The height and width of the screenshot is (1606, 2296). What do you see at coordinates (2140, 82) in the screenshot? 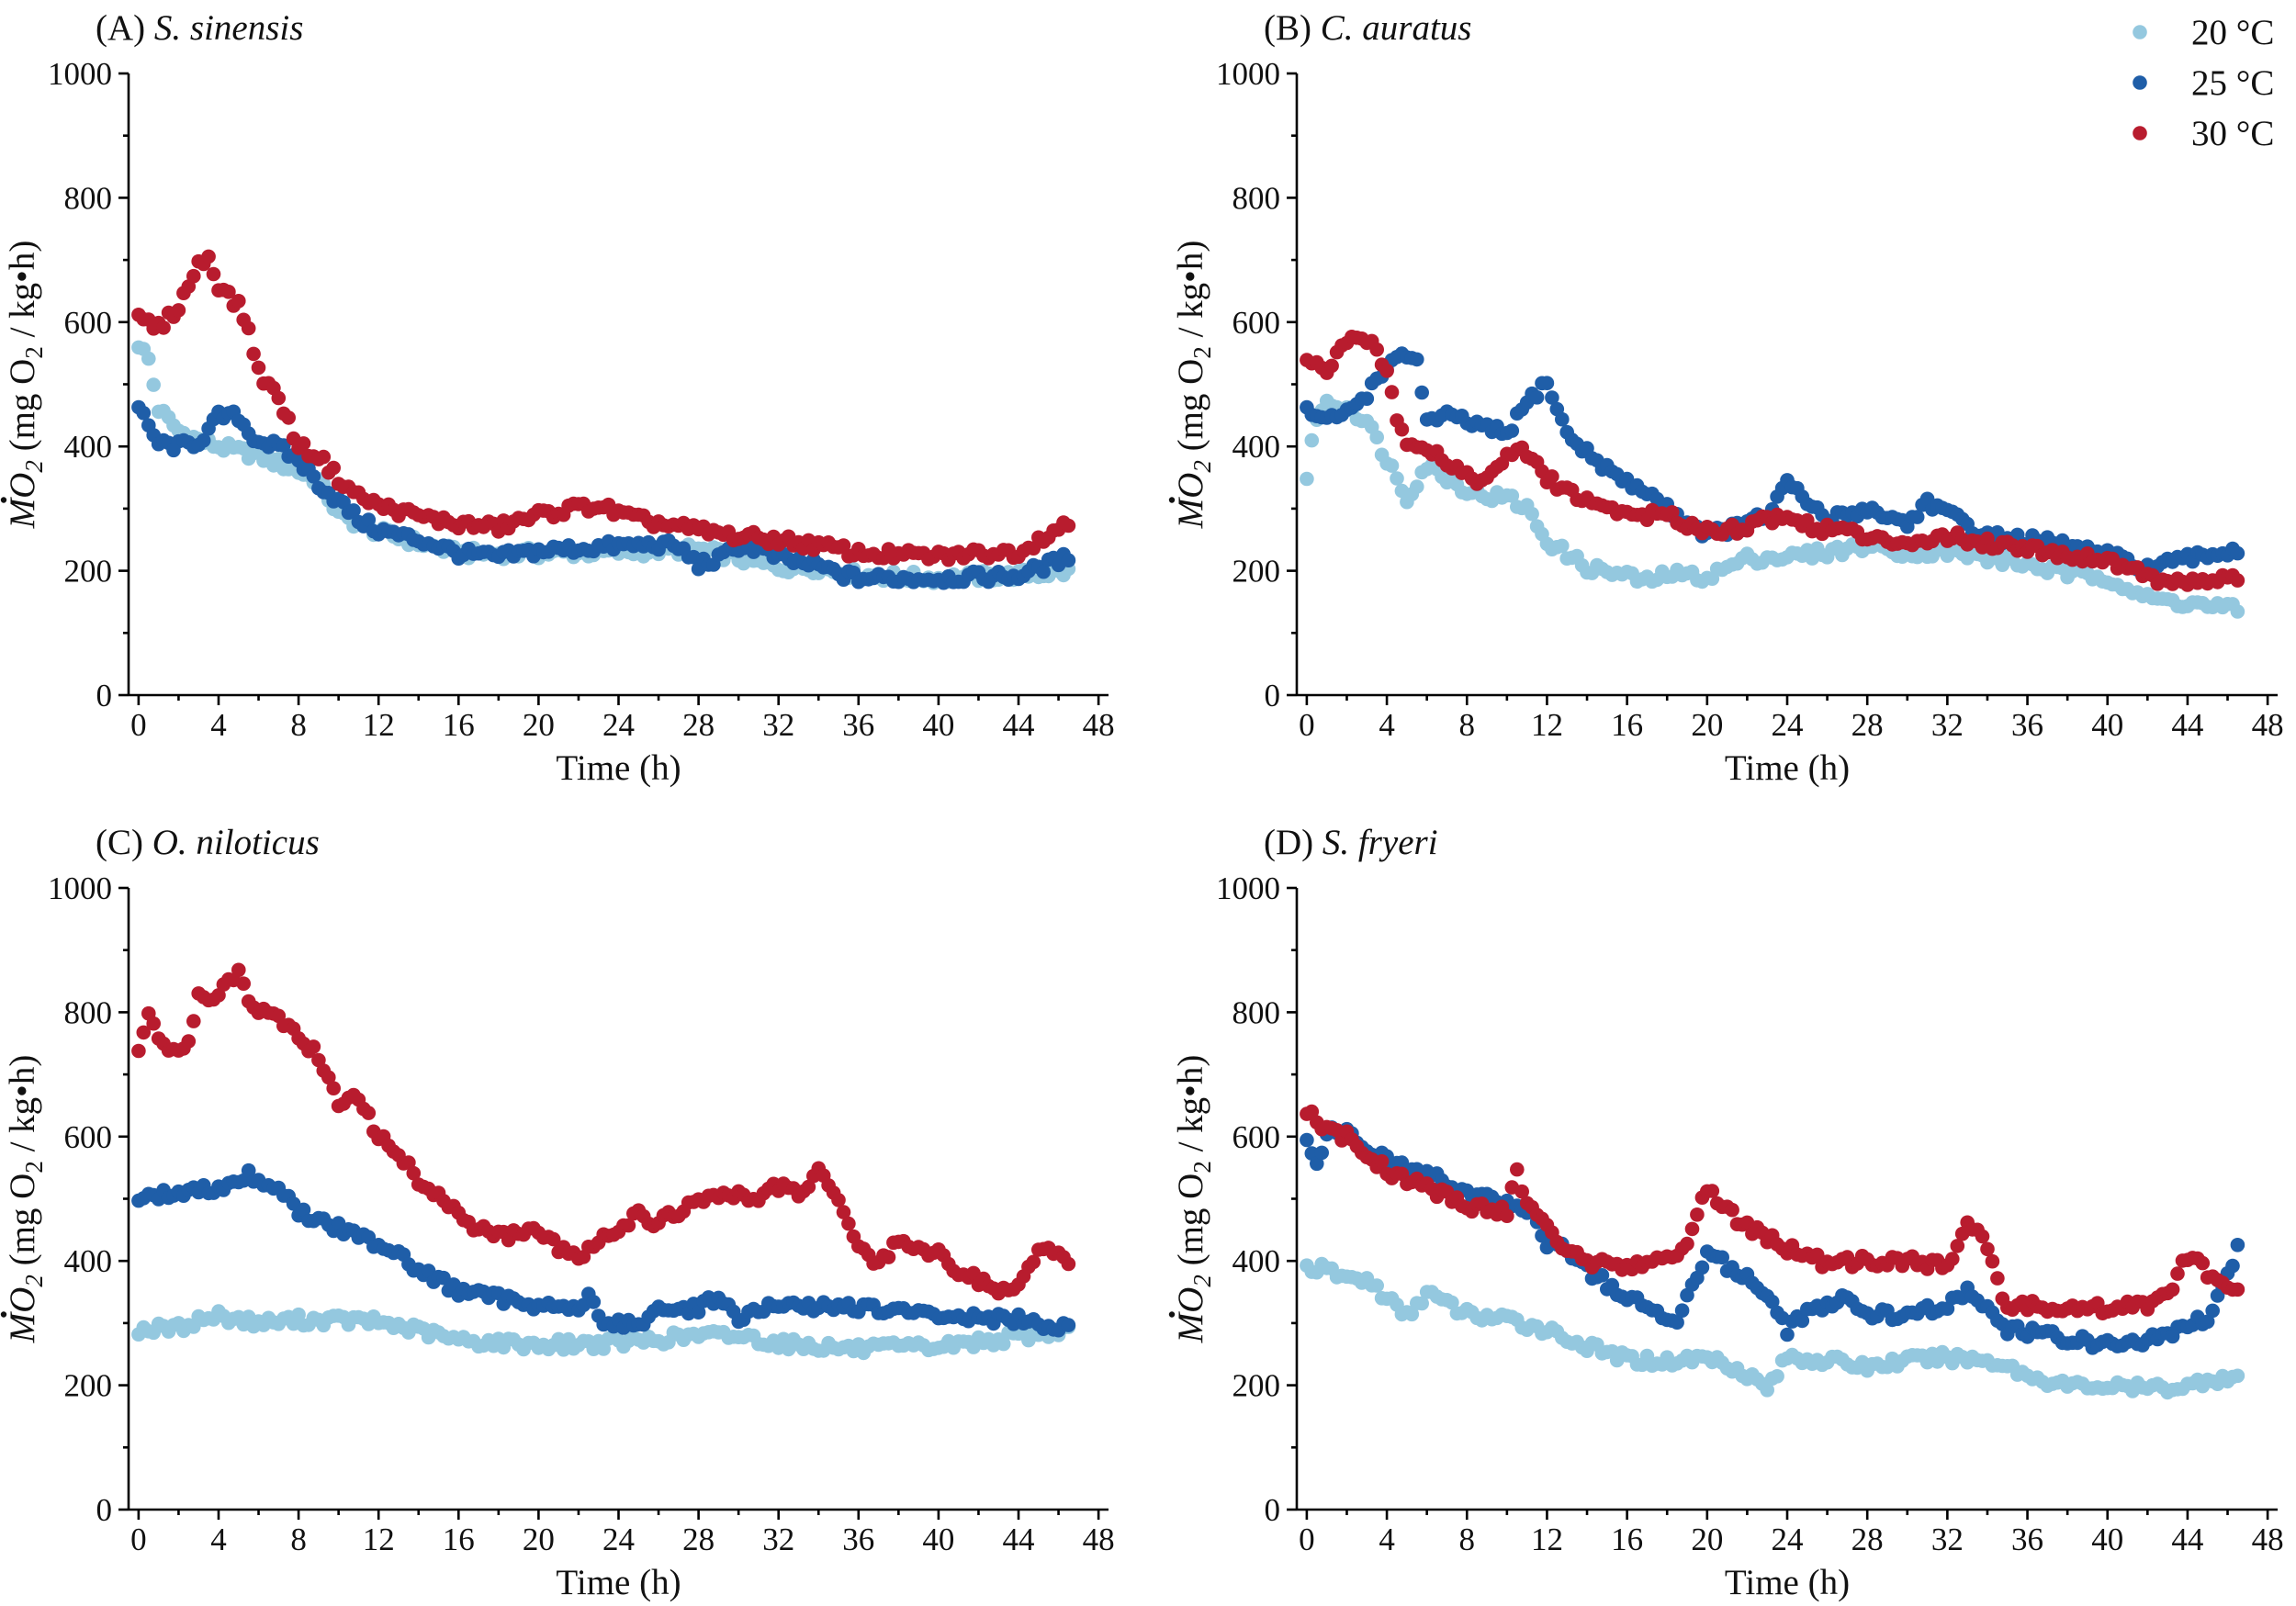
I see `legend-marker` at bounding box center [2140, 82].